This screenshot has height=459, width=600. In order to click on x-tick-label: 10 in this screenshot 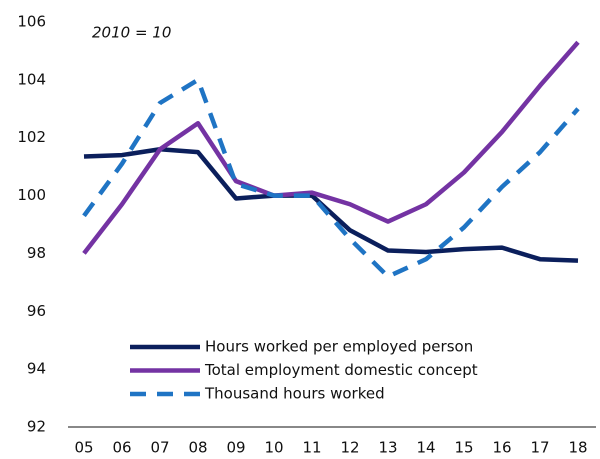, I will do `click(273, 448)`.